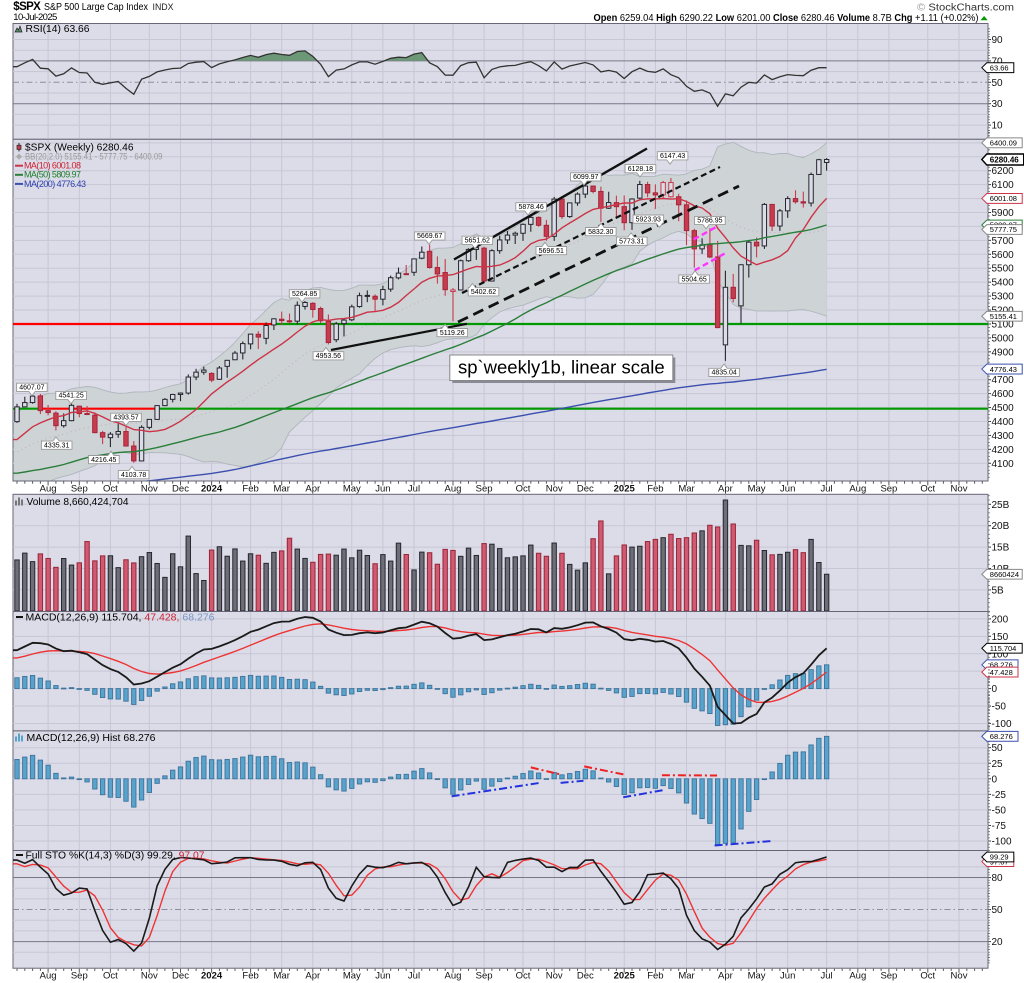  What do you see at coordinates (631, 241) in the screenshot?
I see `svg-text: 5773.31` at bounding box center [631, 241].